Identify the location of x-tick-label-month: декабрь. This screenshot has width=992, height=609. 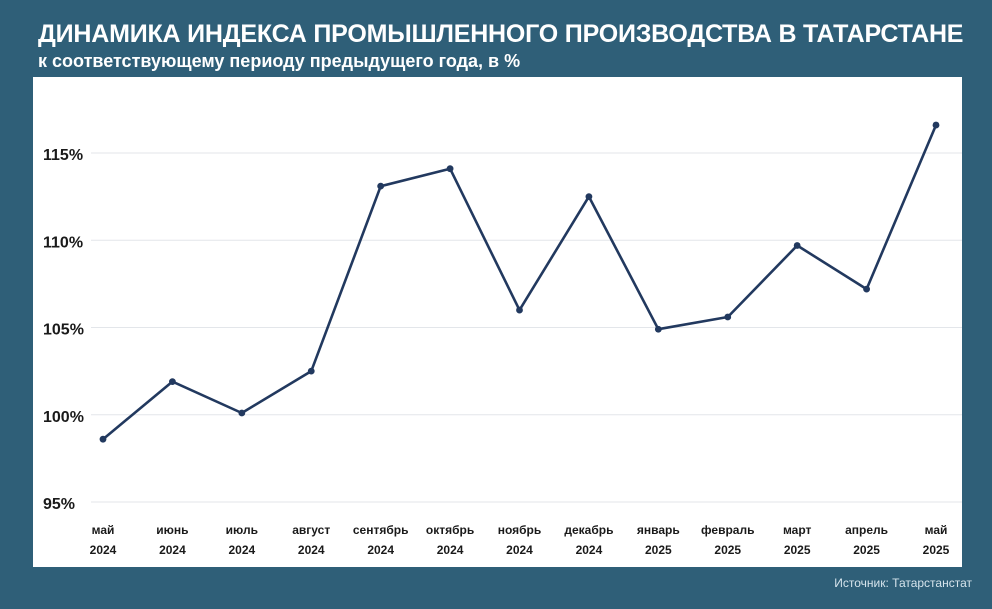
(588, 530).